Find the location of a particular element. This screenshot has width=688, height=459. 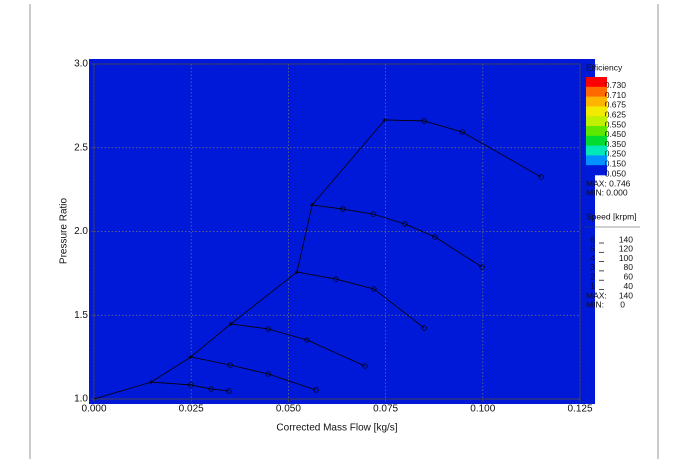

legend-max: MAX: is located at coordinates (596, 295).